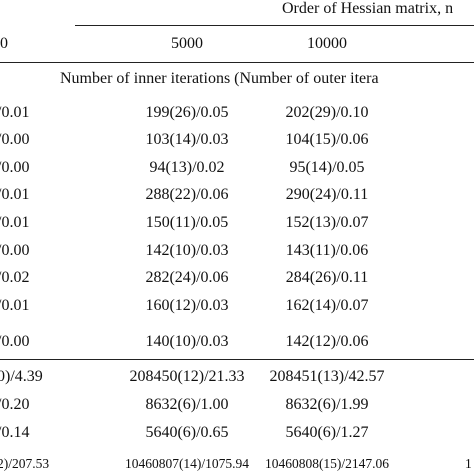 The width and height of the screenshot is (474, 474). What do you see at coordinates (187, 112) in the screenshot?
I see `table-cell: 199(26)/0.05` at bounding box center [187, 112].